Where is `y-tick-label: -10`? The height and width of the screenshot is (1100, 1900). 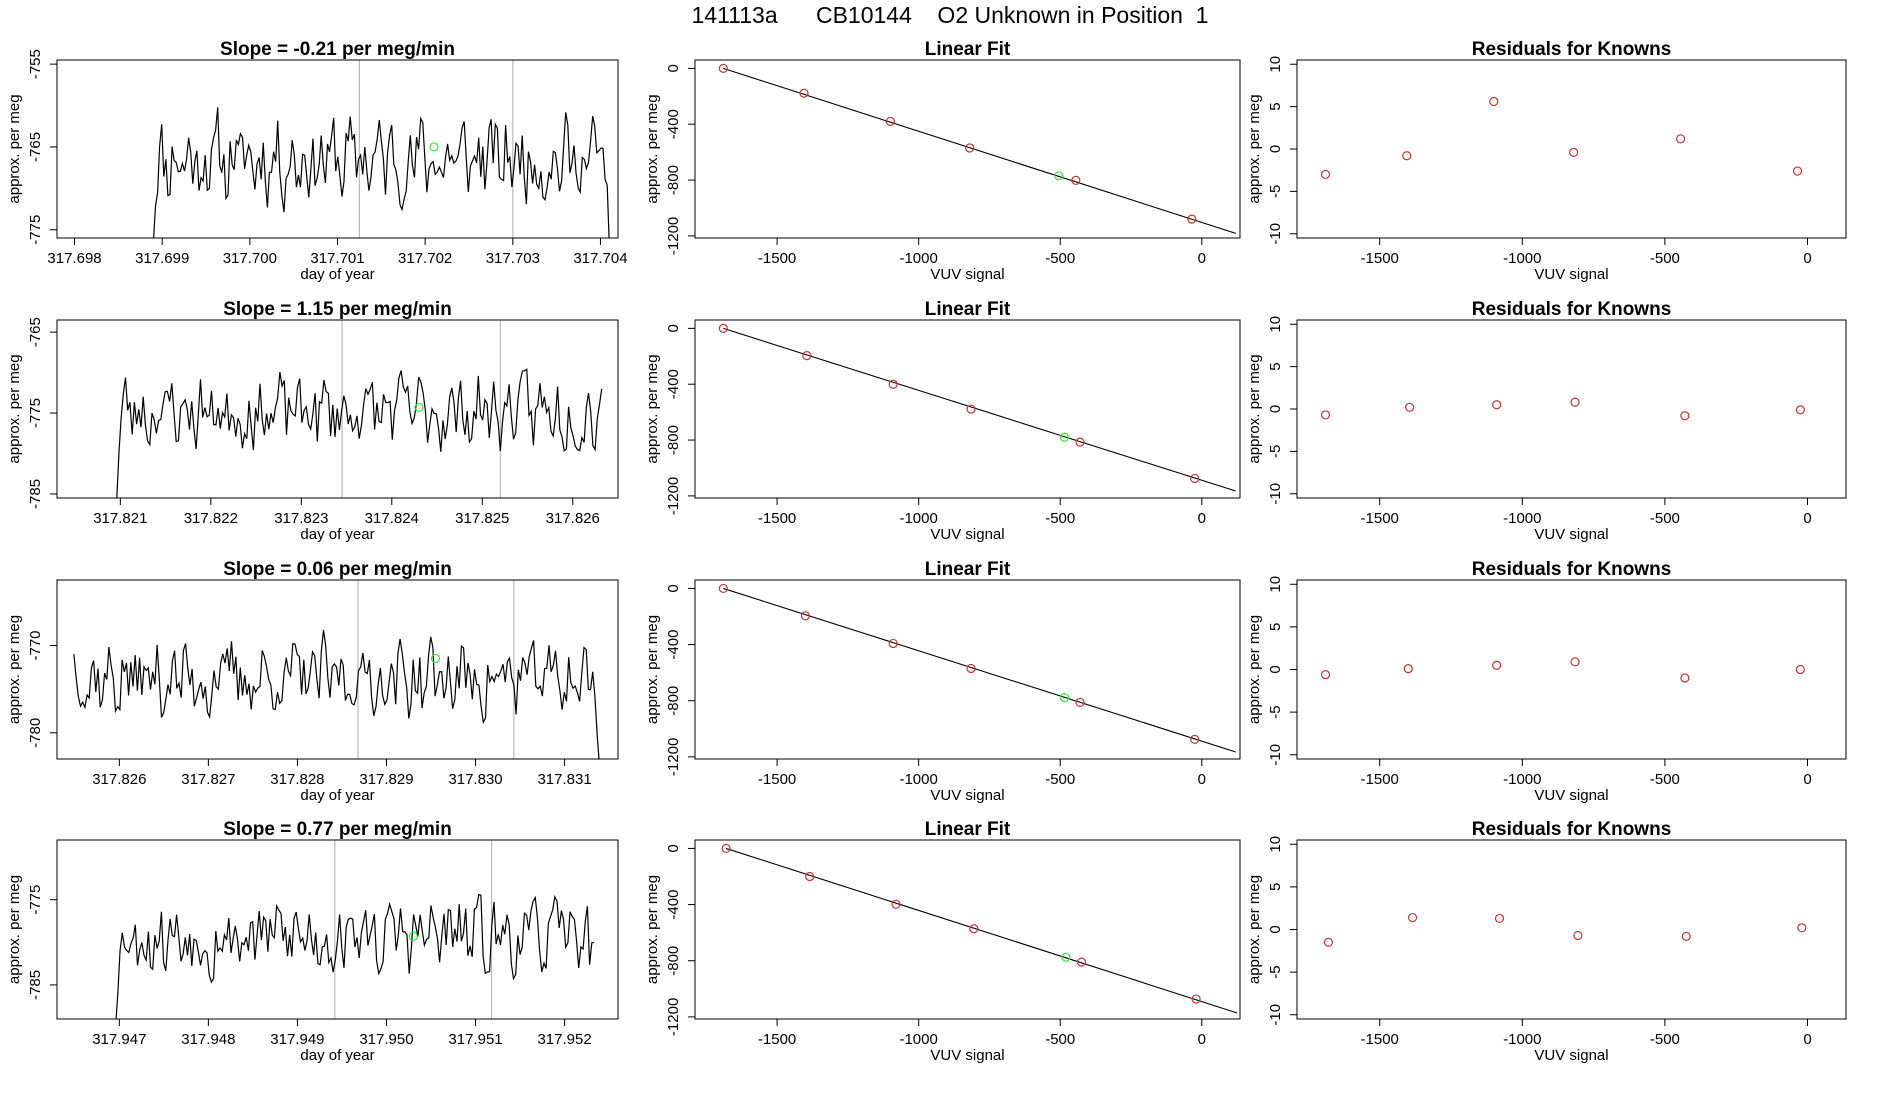 y-tick-label: -10 is located at coordinates (1275, 755).